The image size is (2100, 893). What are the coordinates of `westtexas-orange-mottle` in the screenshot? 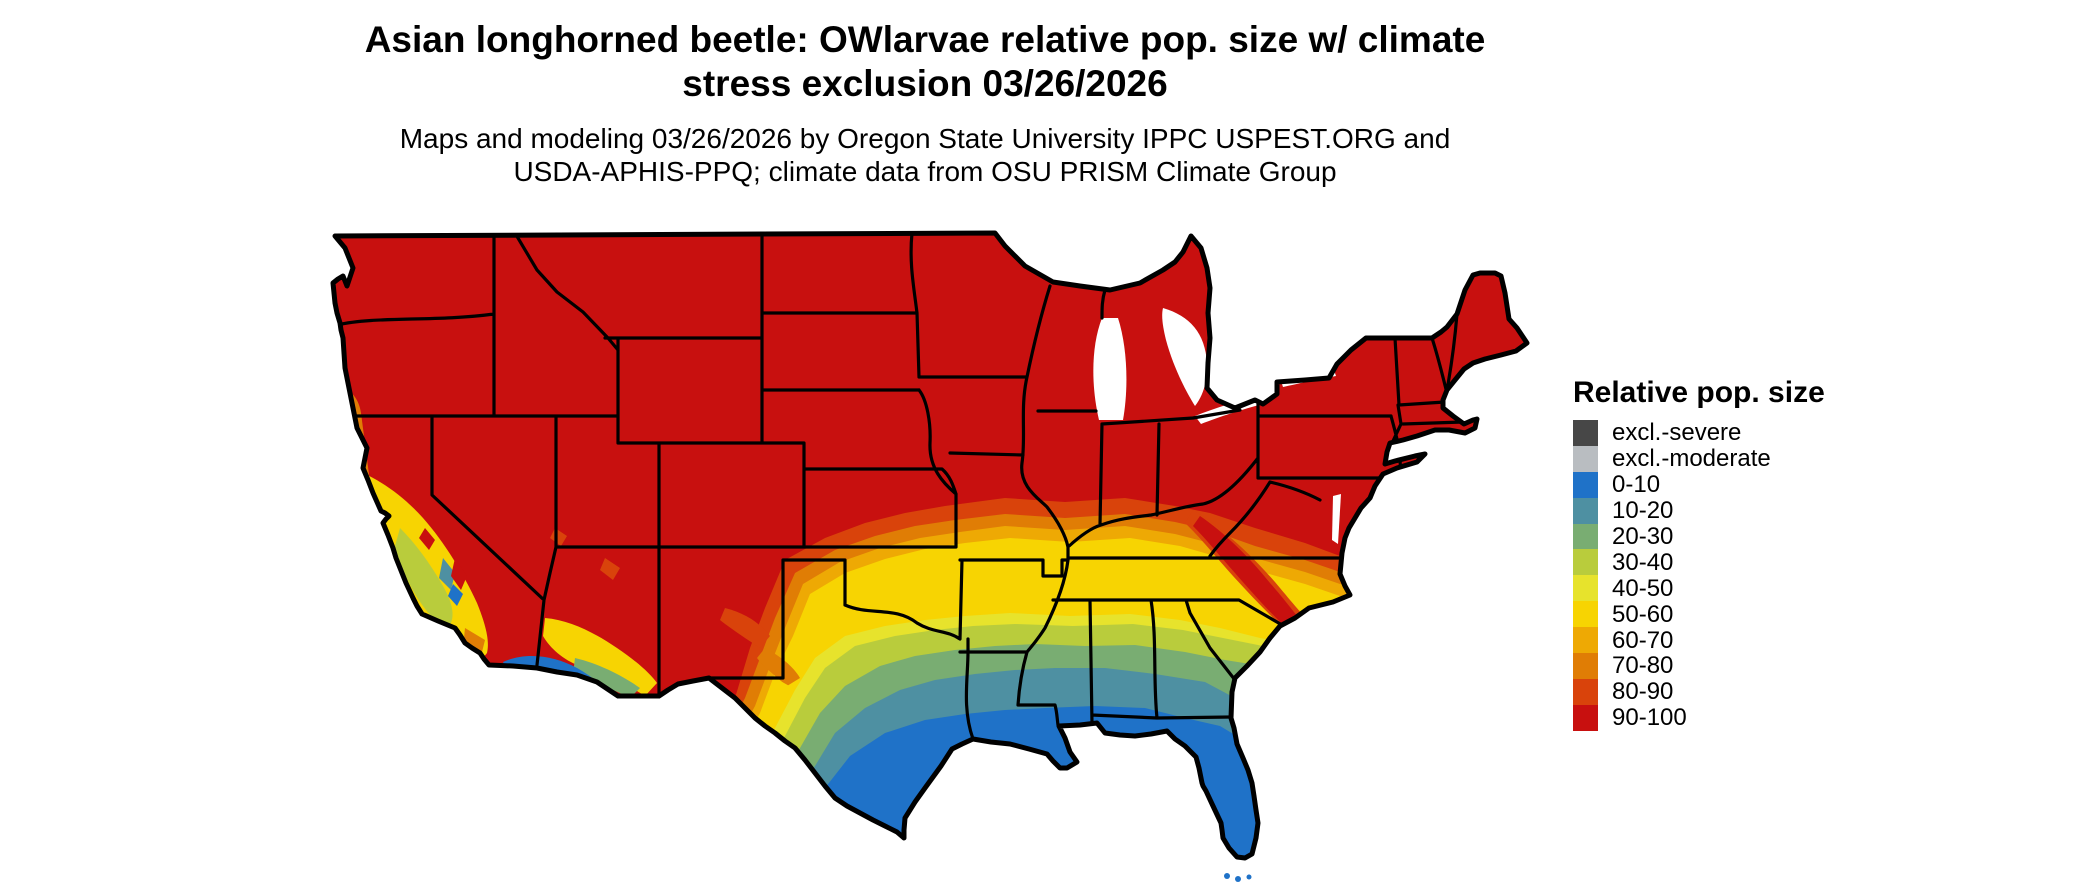 It's located at (778, 667).